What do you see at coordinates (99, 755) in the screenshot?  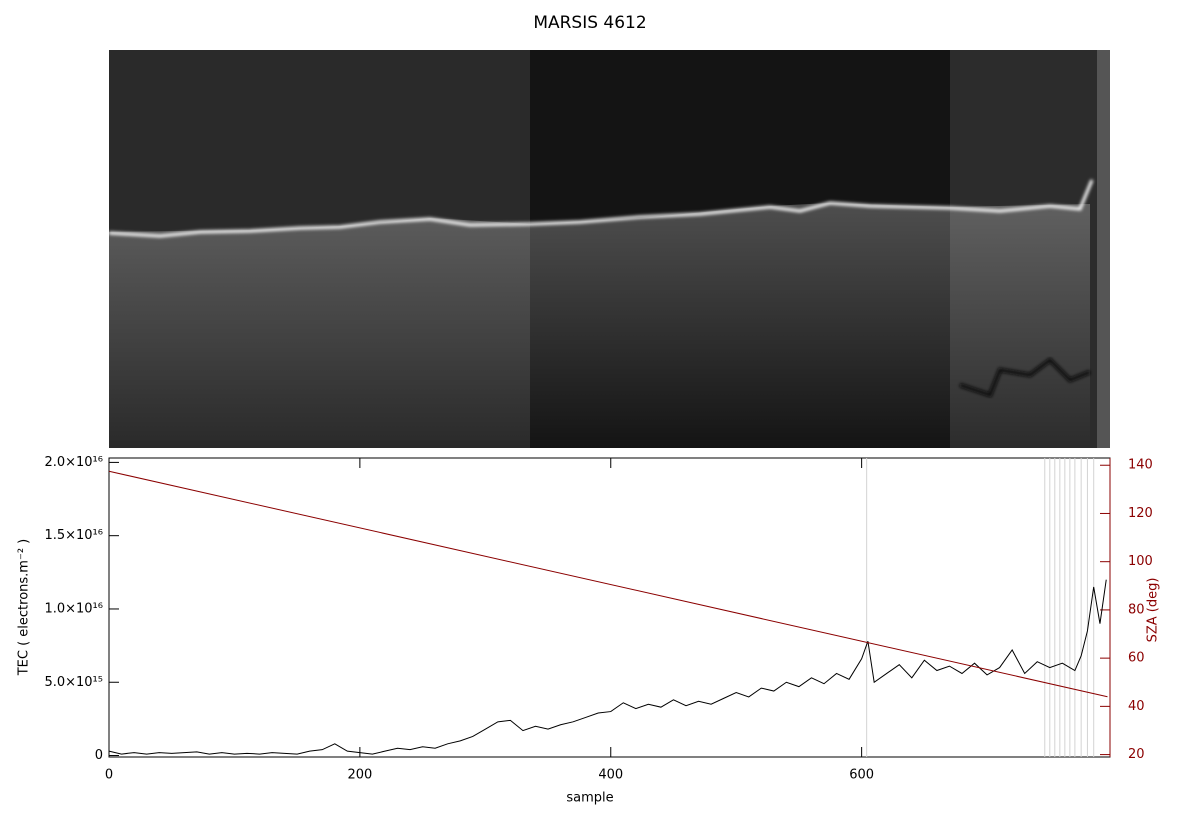 I see `y-tick-label: 0` at bounding box center [99, 755].